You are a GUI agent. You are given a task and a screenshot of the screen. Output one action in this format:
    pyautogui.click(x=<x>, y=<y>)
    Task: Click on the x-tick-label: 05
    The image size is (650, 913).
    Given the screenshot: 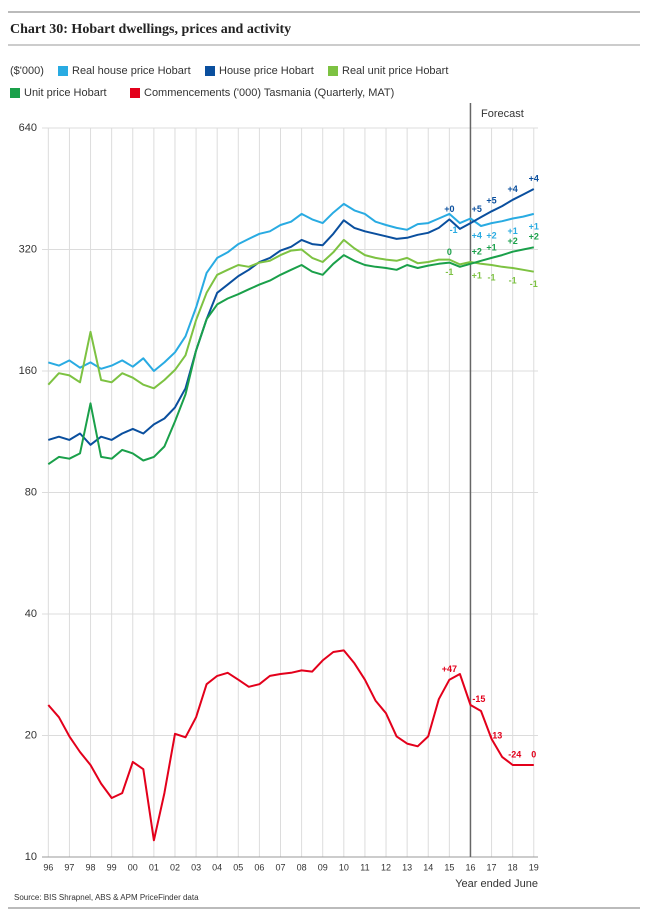 What is the action you would take?
    pyautogui.click(x=238, y=867)
    